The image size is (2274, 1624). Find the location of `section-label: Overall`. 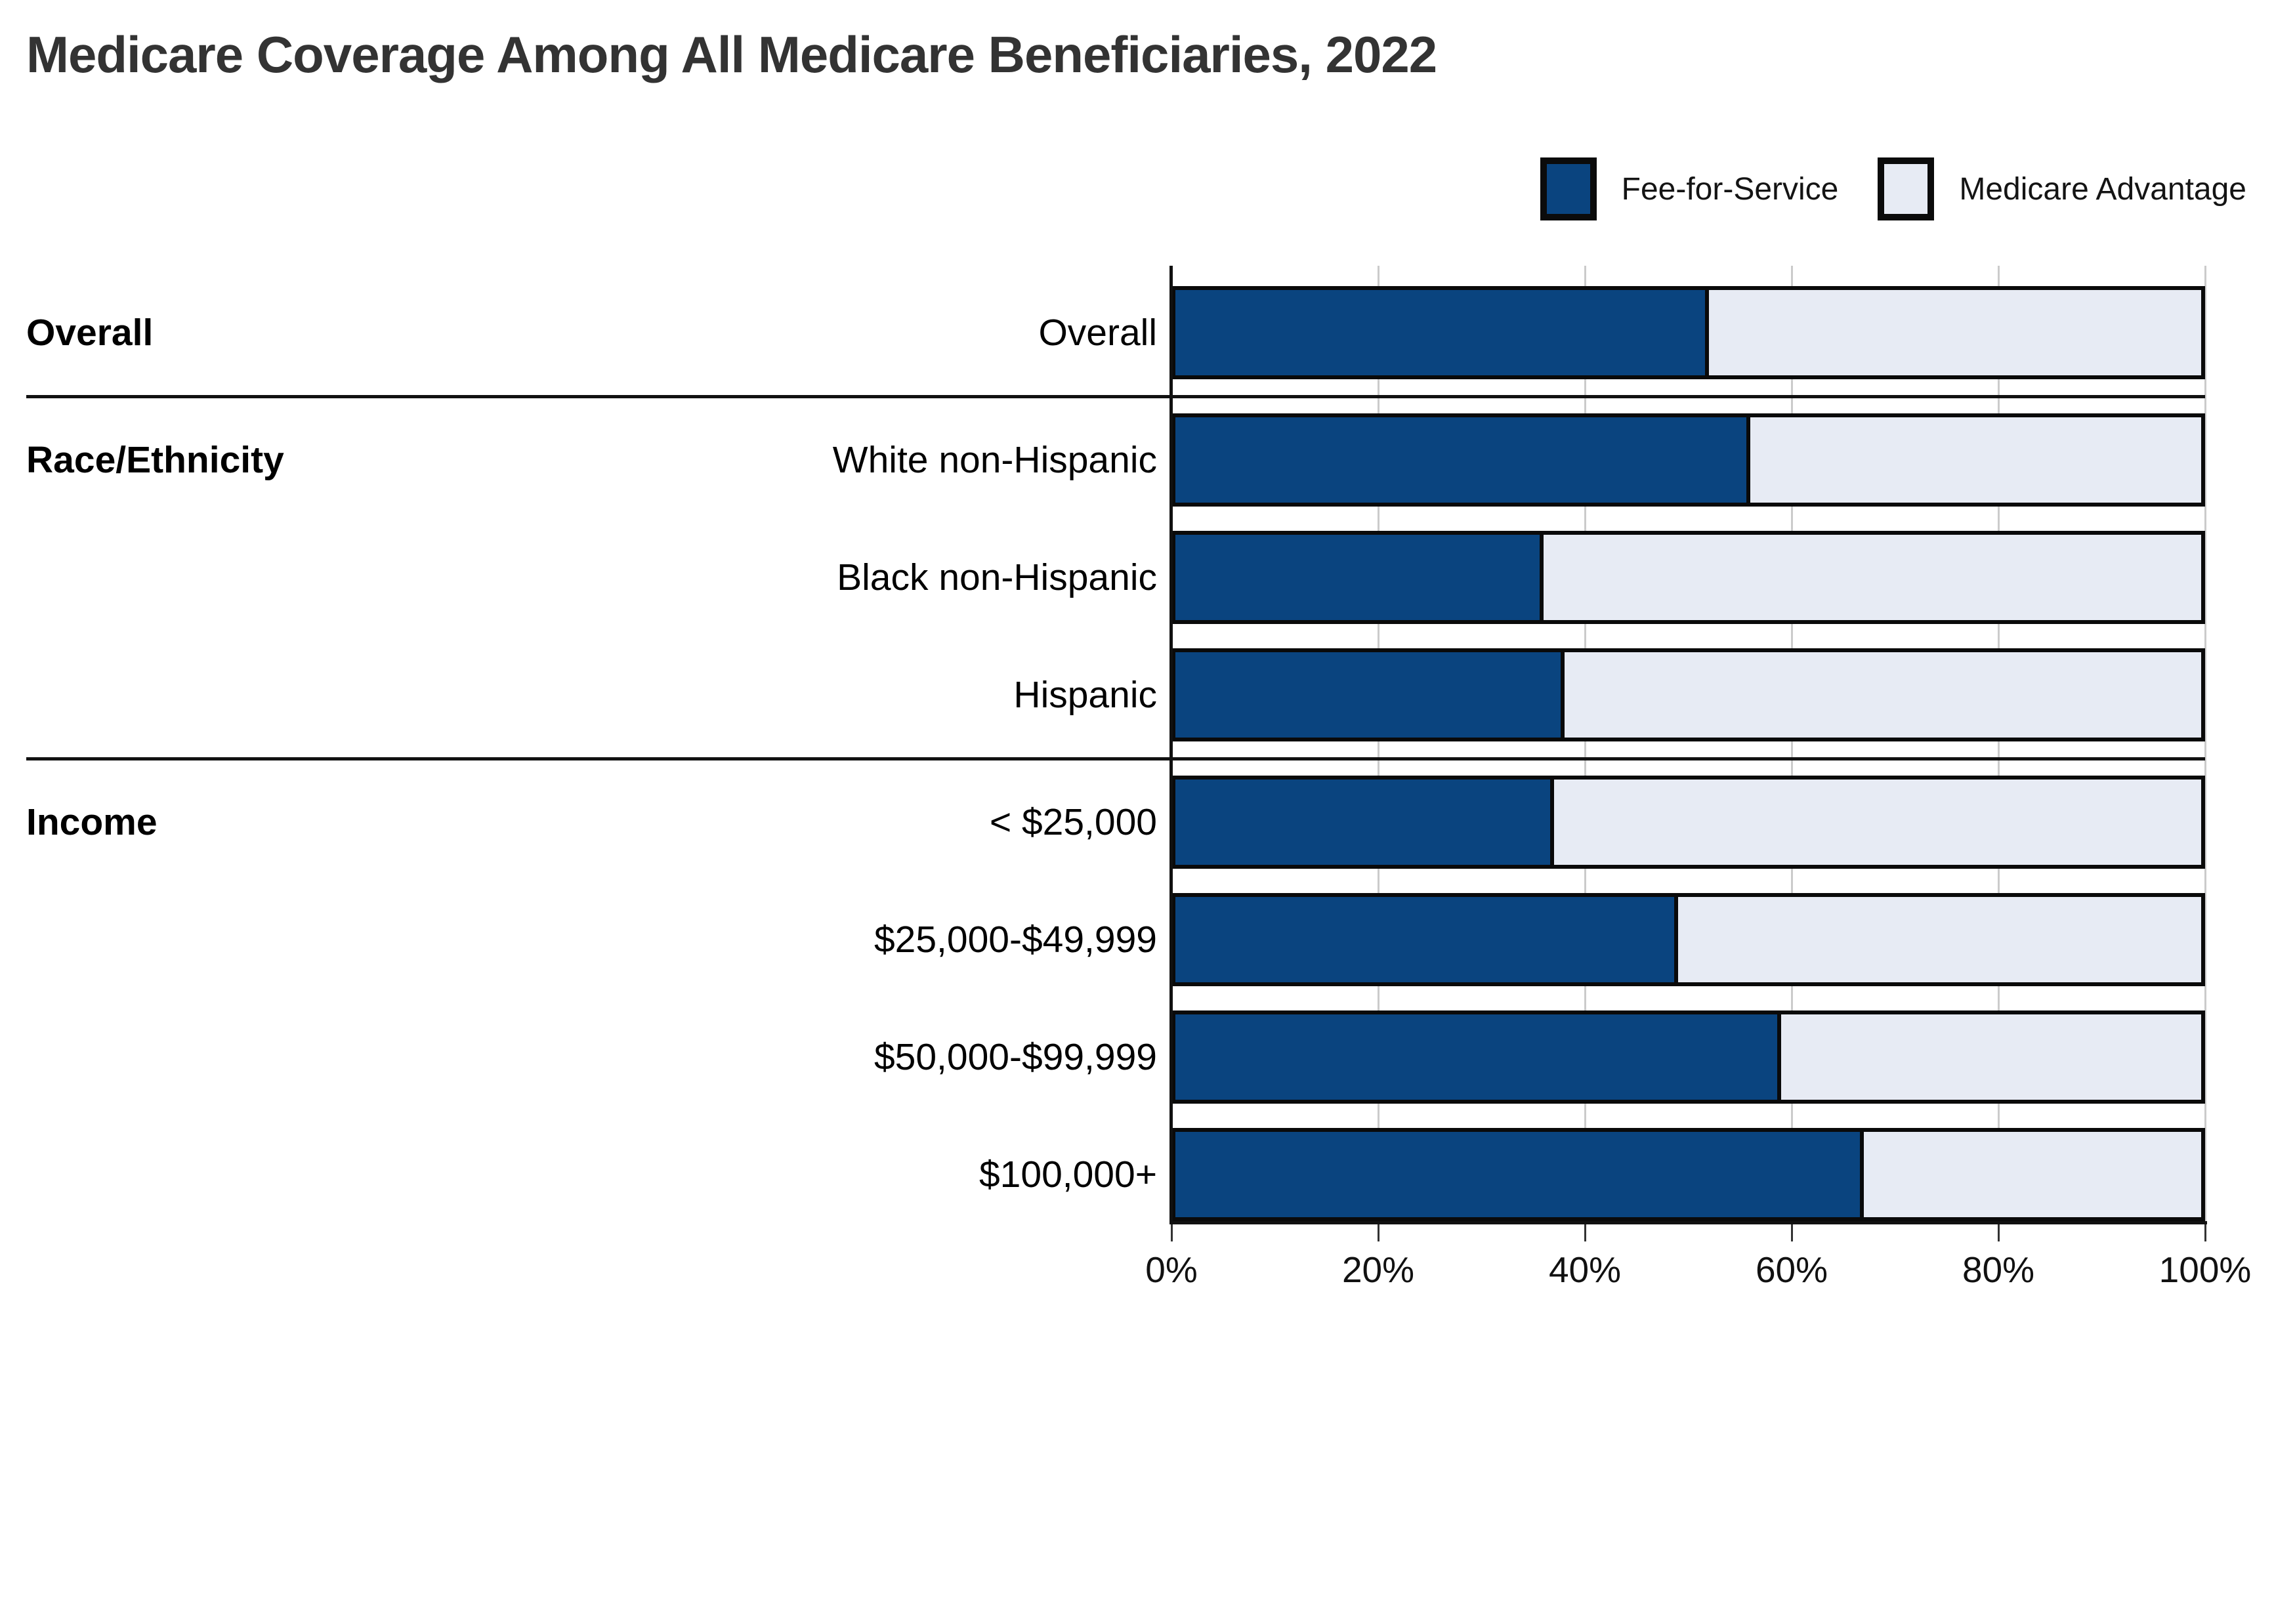

section-label: Overall is located at coordinates (90, 333).